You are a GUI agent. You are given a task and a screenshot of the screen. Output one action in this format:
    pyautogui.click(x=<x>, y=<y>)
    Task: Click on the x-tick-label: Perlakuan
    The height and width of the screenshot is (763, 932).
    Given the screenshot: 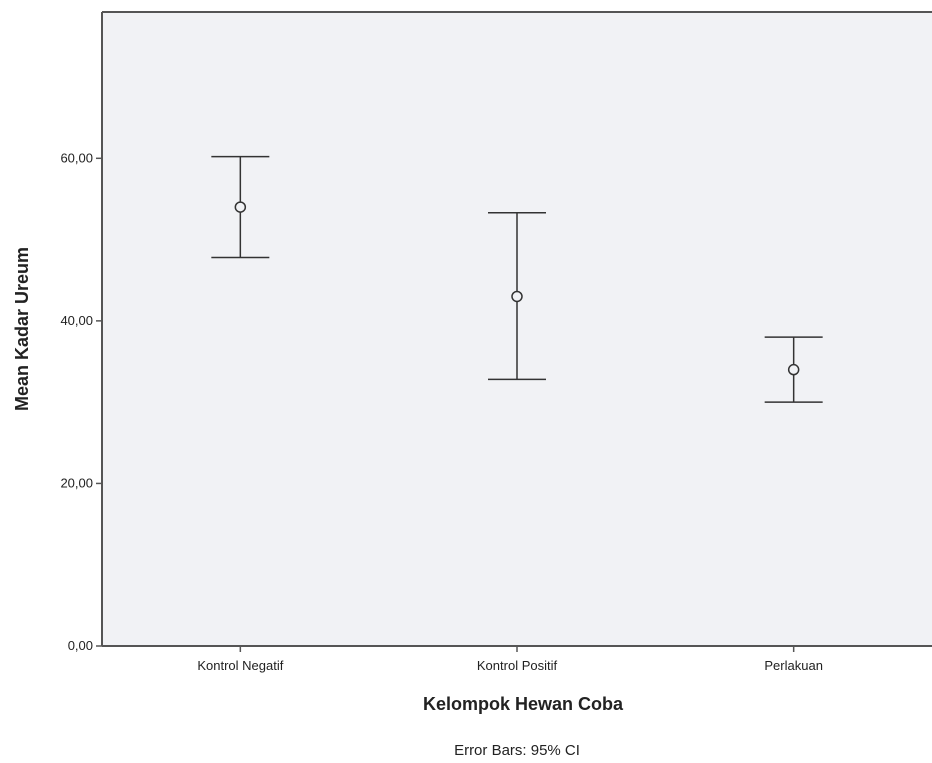 What is the action you would take?
    pyautogui.click(x=793, y=665)
    